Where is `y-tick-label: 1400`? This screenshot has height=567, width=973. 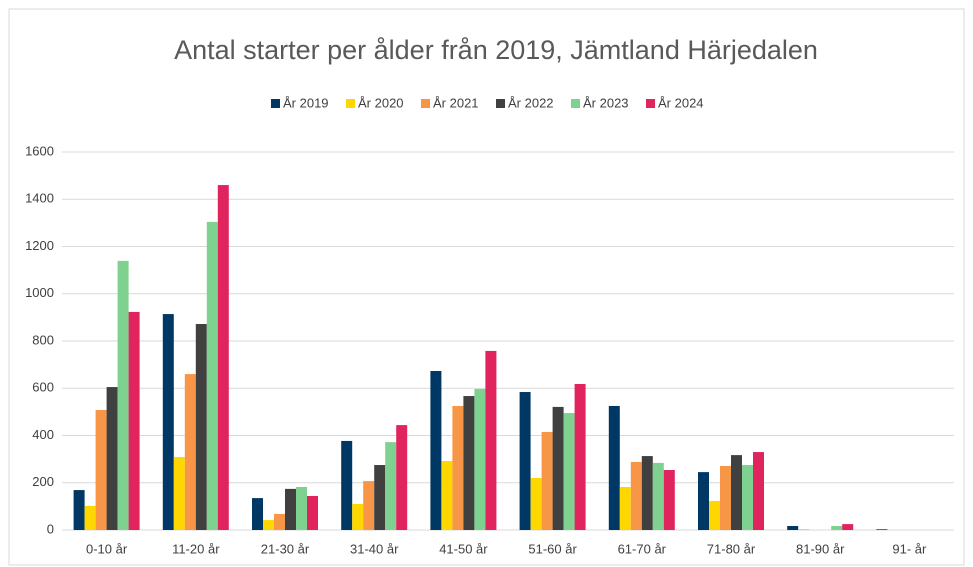
y-tick-label: 1400 is located at coordinates (39, 198).